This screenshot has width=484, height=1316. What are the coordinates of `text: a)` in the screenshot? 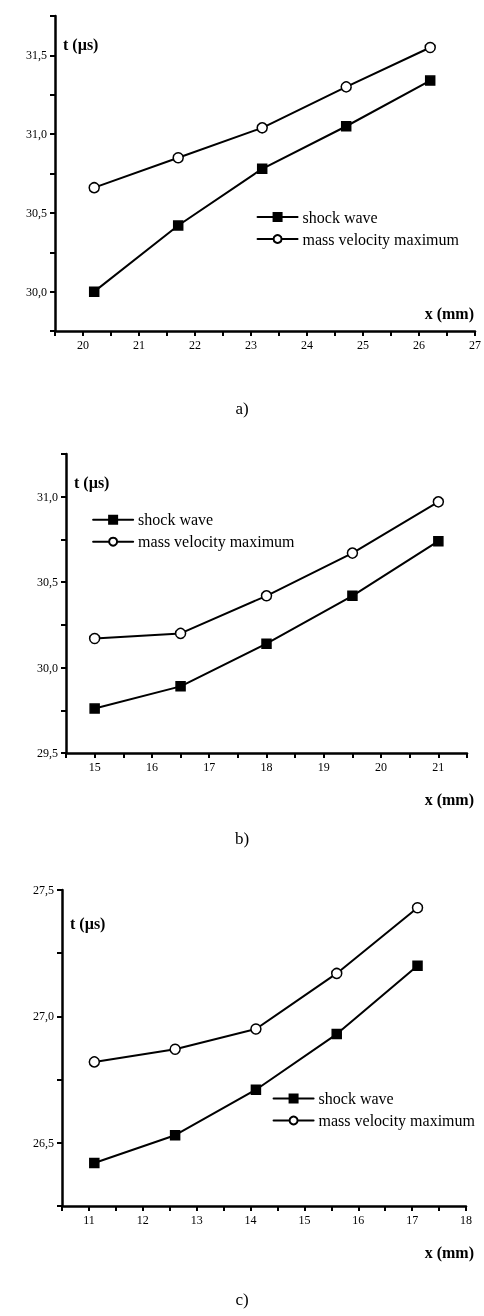 It's located at (242, 408).